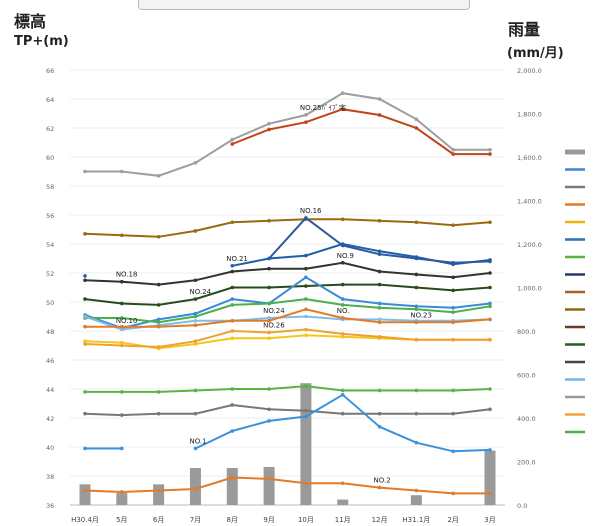  I want to click on x-tick-label: 5月, so click(121, 520).